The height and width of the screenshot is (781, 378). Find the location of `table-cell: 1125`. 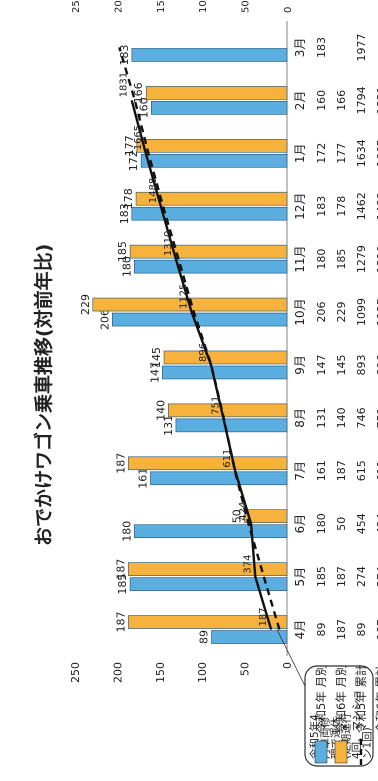

table-cell: 1125 is located at coordinates (376, 312).